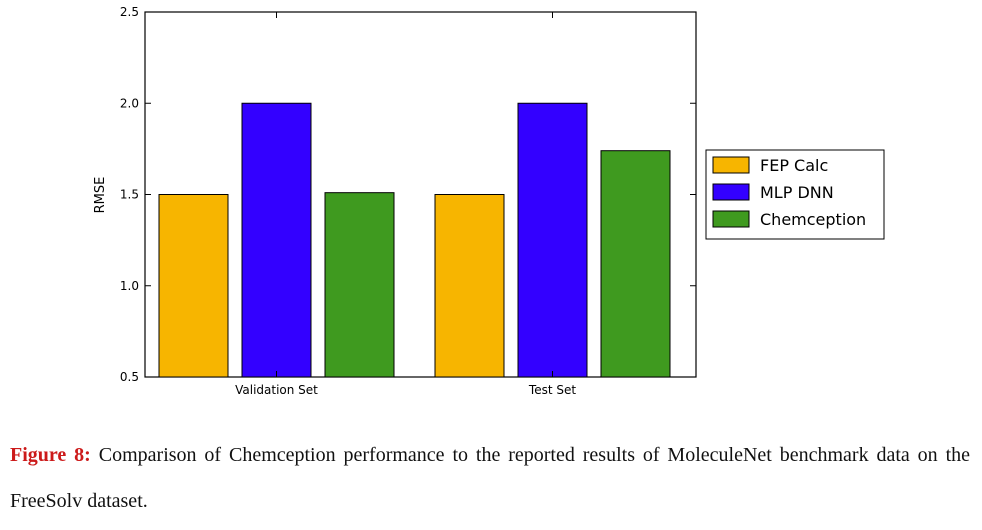 The width and height of the screenshot is (982, 530). Describe the element at coordinates (359, 285) in the screenshot. I see `bar-chemception-validation-set` at that location.